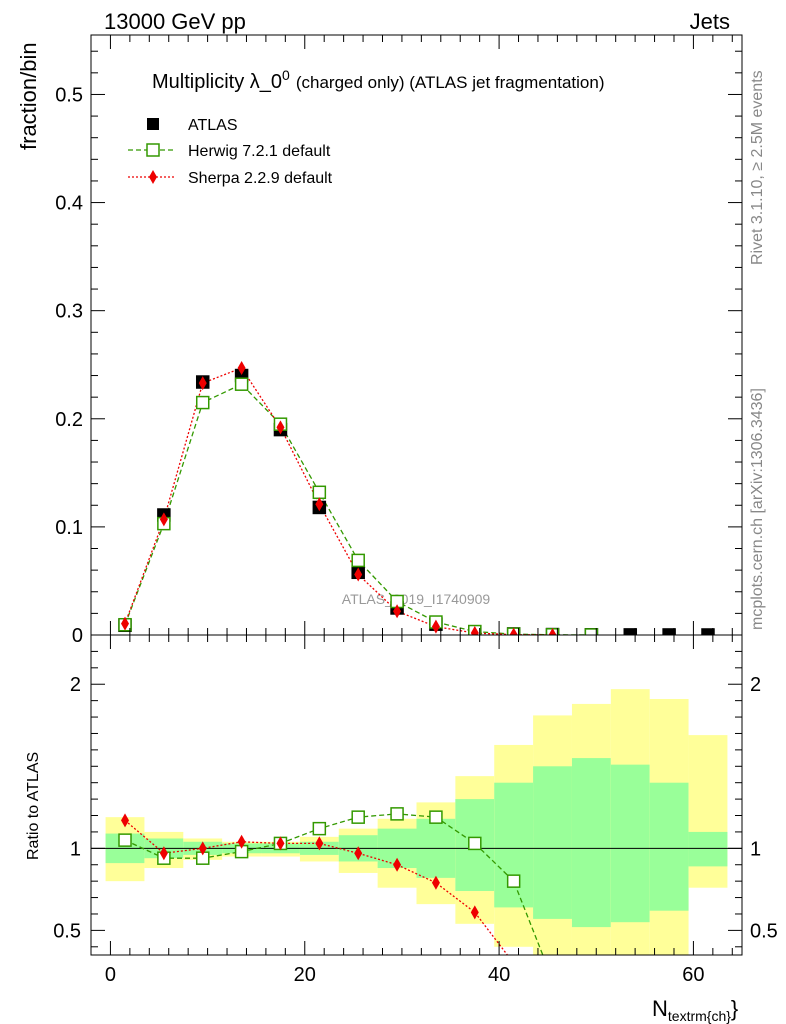 Image resolution: width=786 pixels, height=1024 pixels. What do you see at coordinates (153, 177) in the screenshot?
I see `legend-sherpa-marker` at bounding box center [153, 177].